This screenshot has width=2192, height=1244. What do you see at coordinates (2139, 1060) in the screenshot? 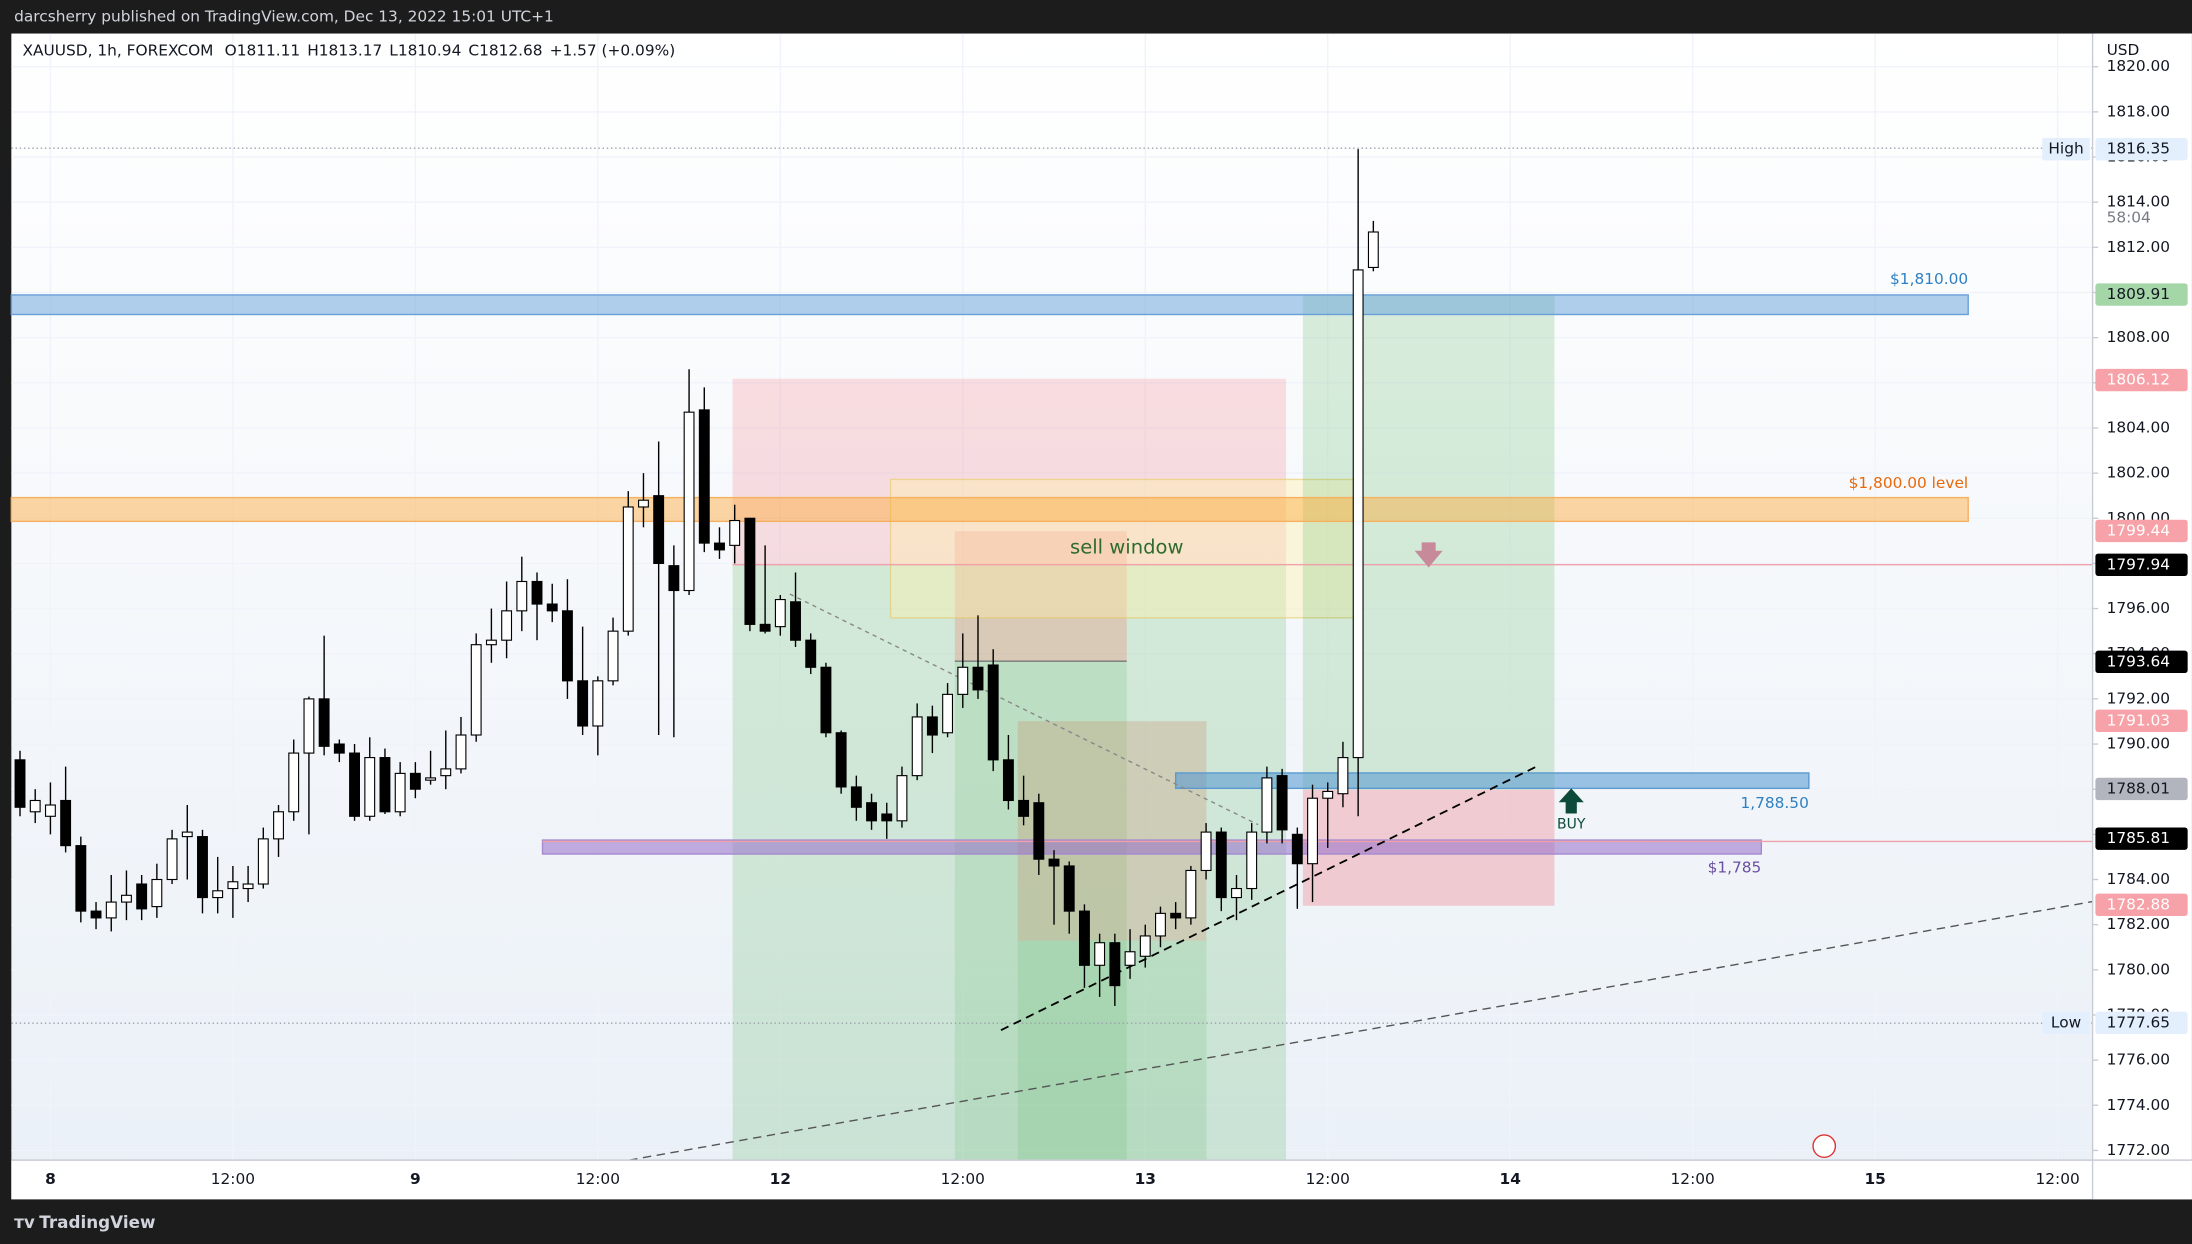
I see `y-tick-label: 1776.00` at bounding box center [2139, 1060].